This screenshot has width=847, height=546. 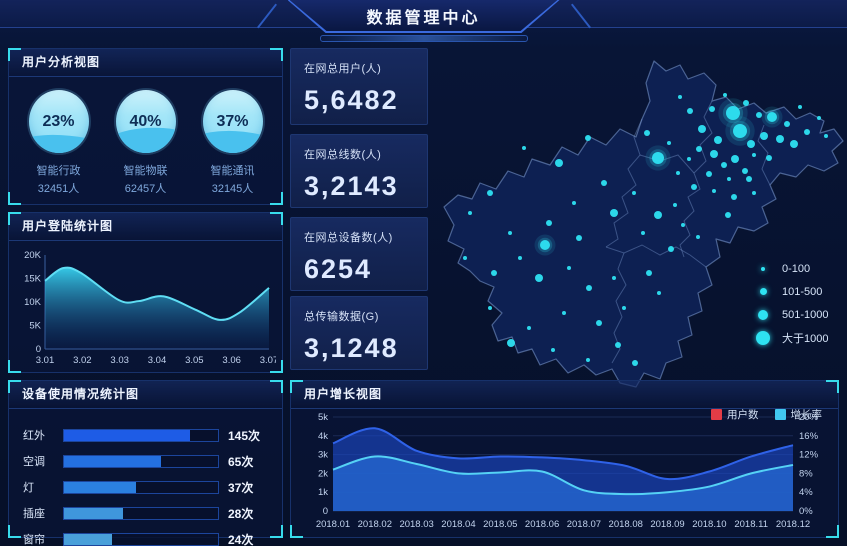 What do you see at coordinates (232, 171) in the screenshot?
I see `gauge-name: 智能通讯` at bounding box center [232, 171].